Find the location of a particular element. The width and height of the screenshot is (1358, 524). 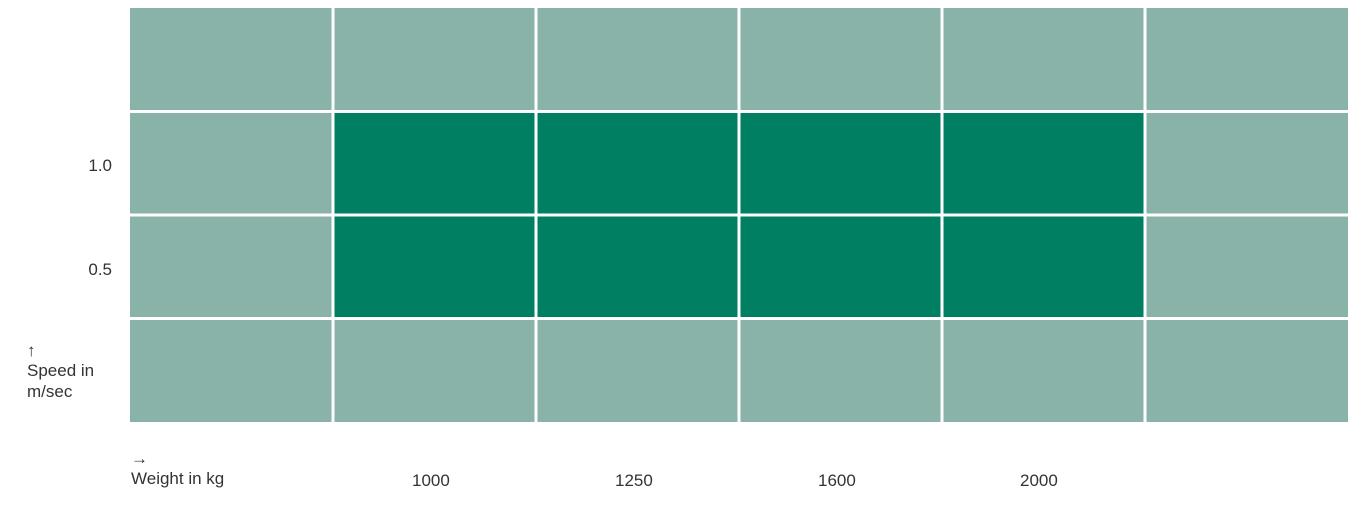

heatmap-cell-r1-c1 is located at coordinates (434, 163).